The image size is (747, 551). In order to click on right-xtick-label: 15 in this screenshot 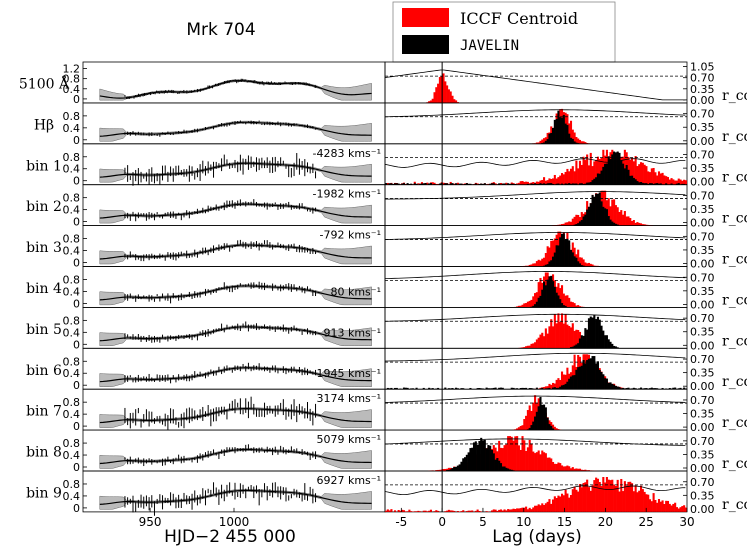, I will do `click(564, 522)`.